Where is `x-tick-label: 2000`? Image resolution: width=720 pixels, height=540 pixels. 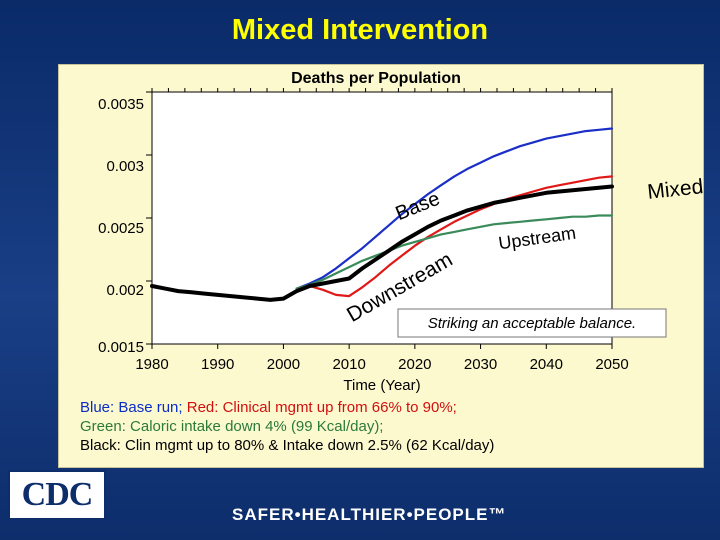 x-tick-label: 2000 is located at coordinates (283, 364).